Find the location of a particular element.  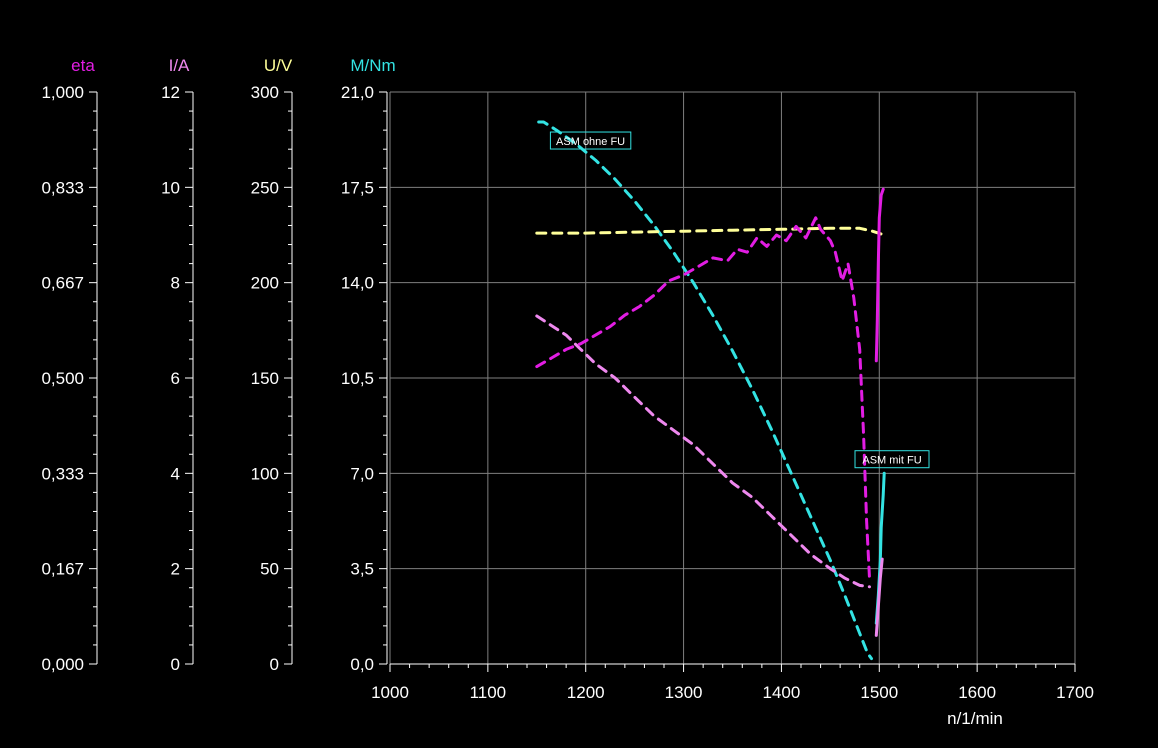

annotation-label: ASM ohne FU is located at coordinates (590, 140).